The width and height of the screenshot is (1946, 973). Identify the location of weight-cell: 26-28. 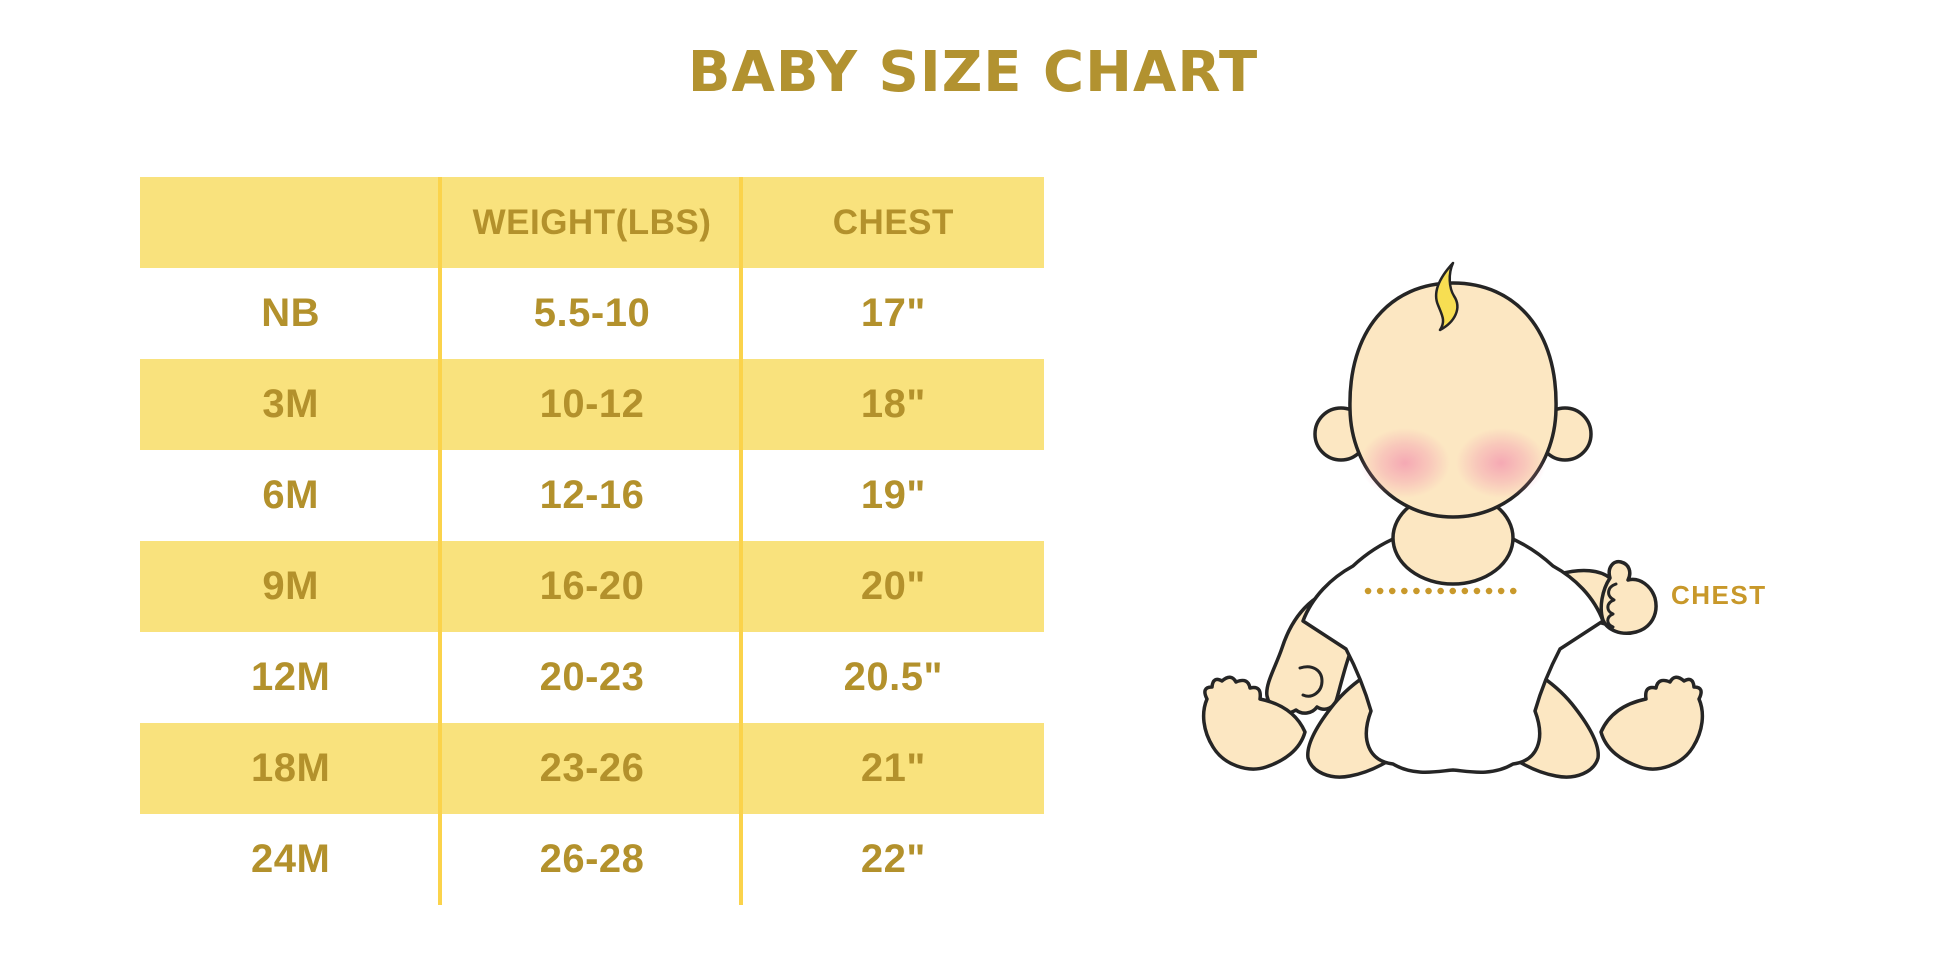
(592, 859).